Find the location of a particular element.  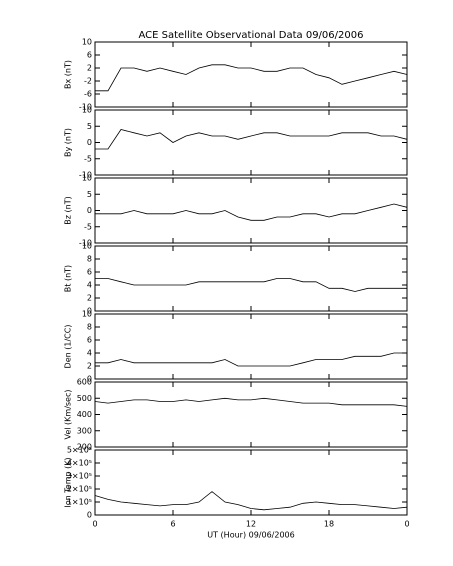

y-tick-label: 2×10⁵ is located at coordinates (79, 489).